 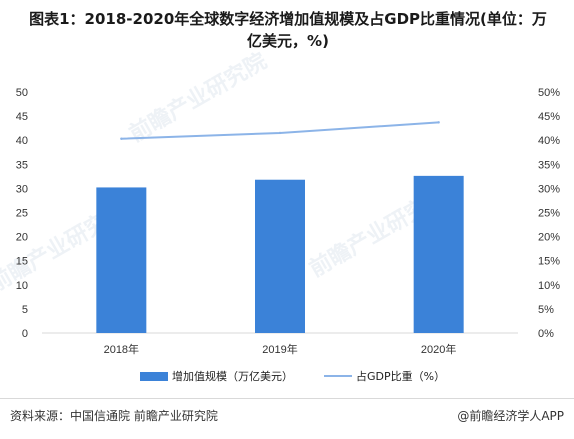 I want to click on y-tick-label-left: 50, so click(x=22, y=93).